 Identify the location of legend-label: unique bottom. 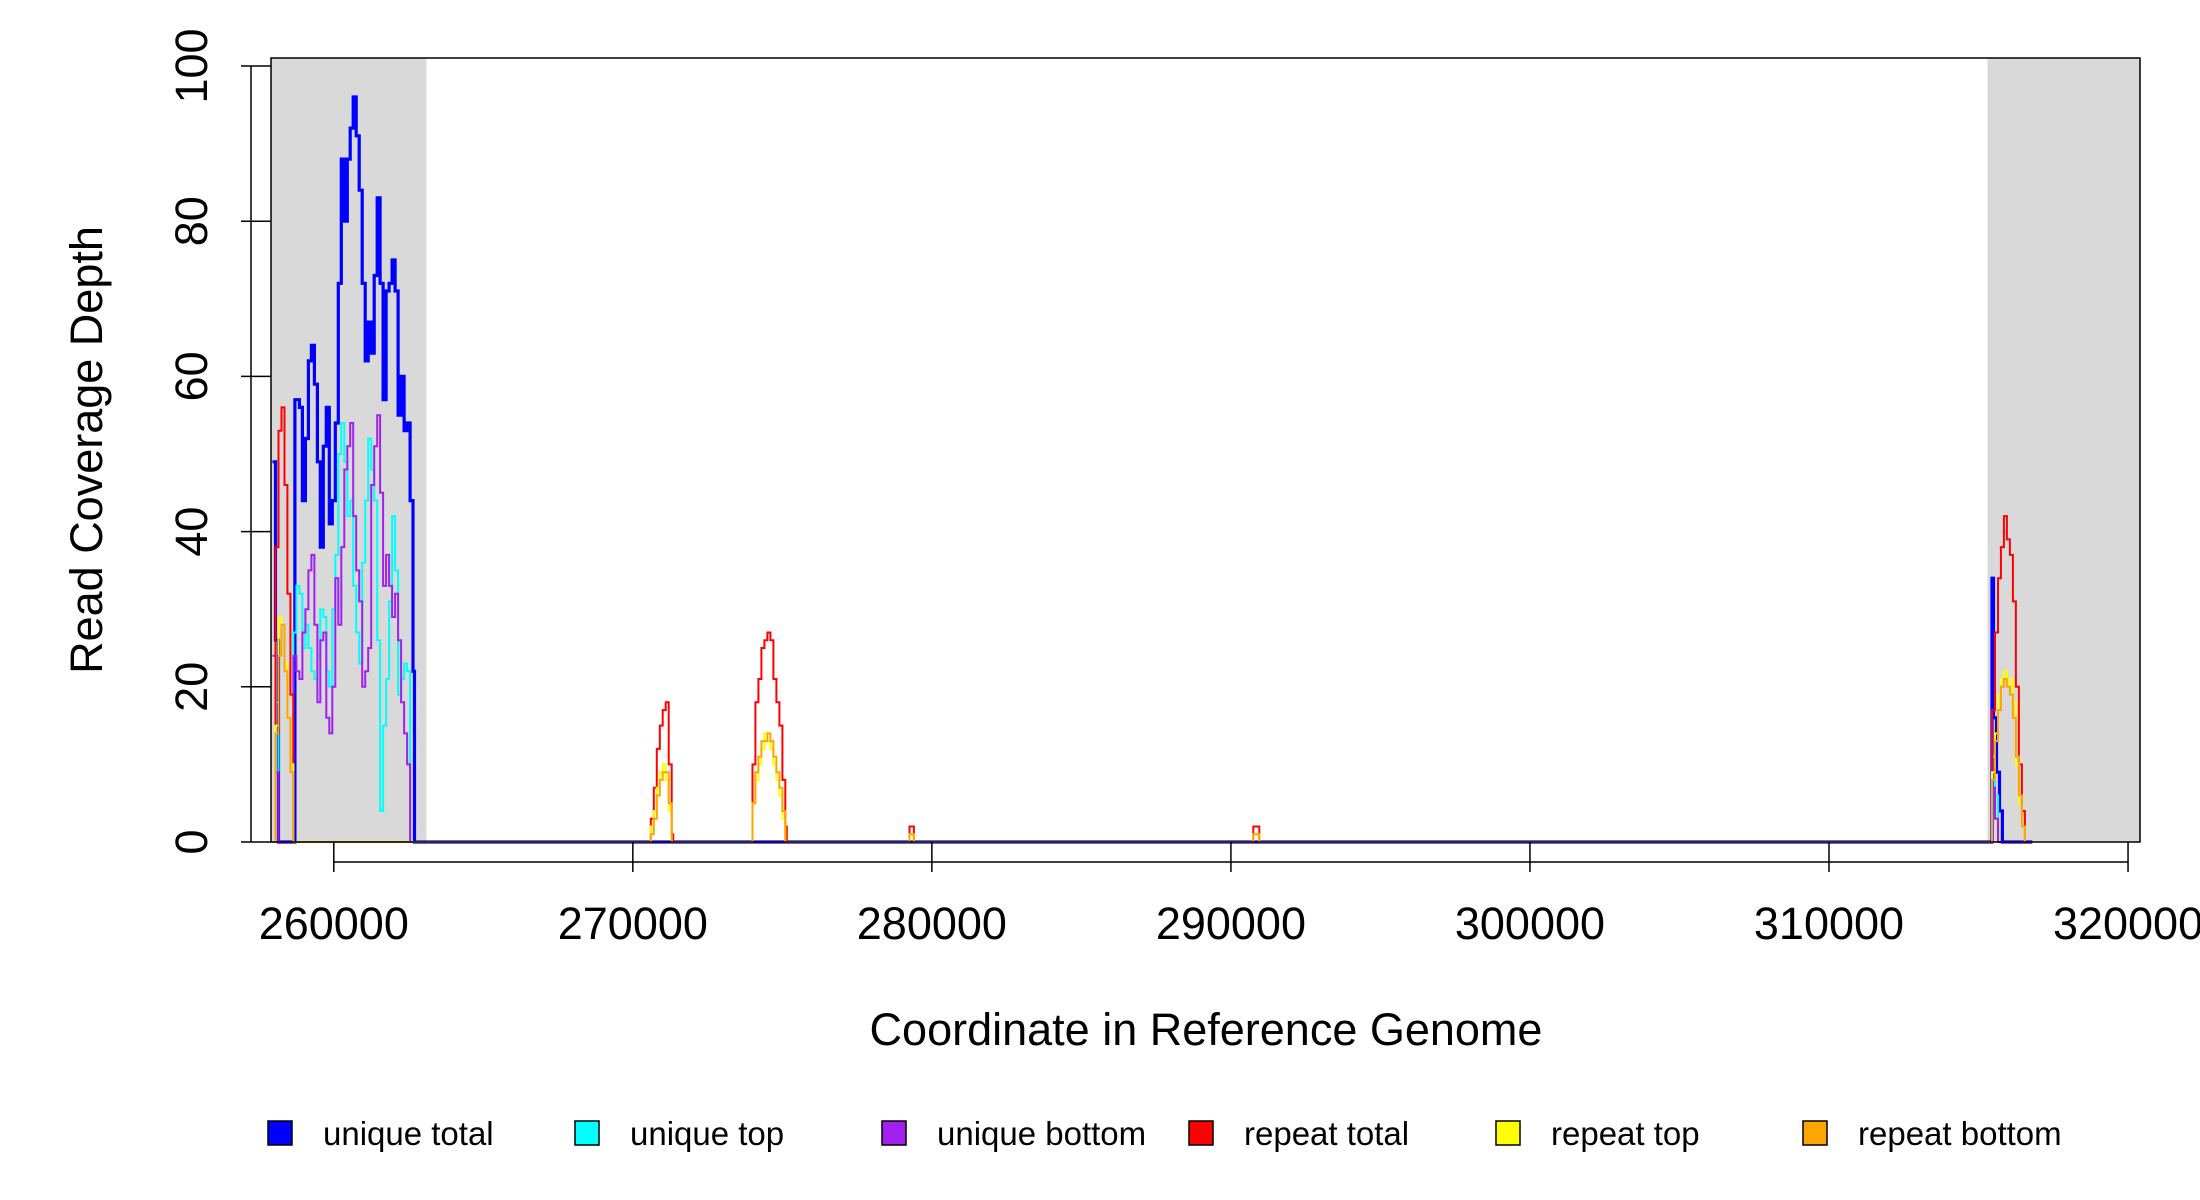
(1041, 1133).